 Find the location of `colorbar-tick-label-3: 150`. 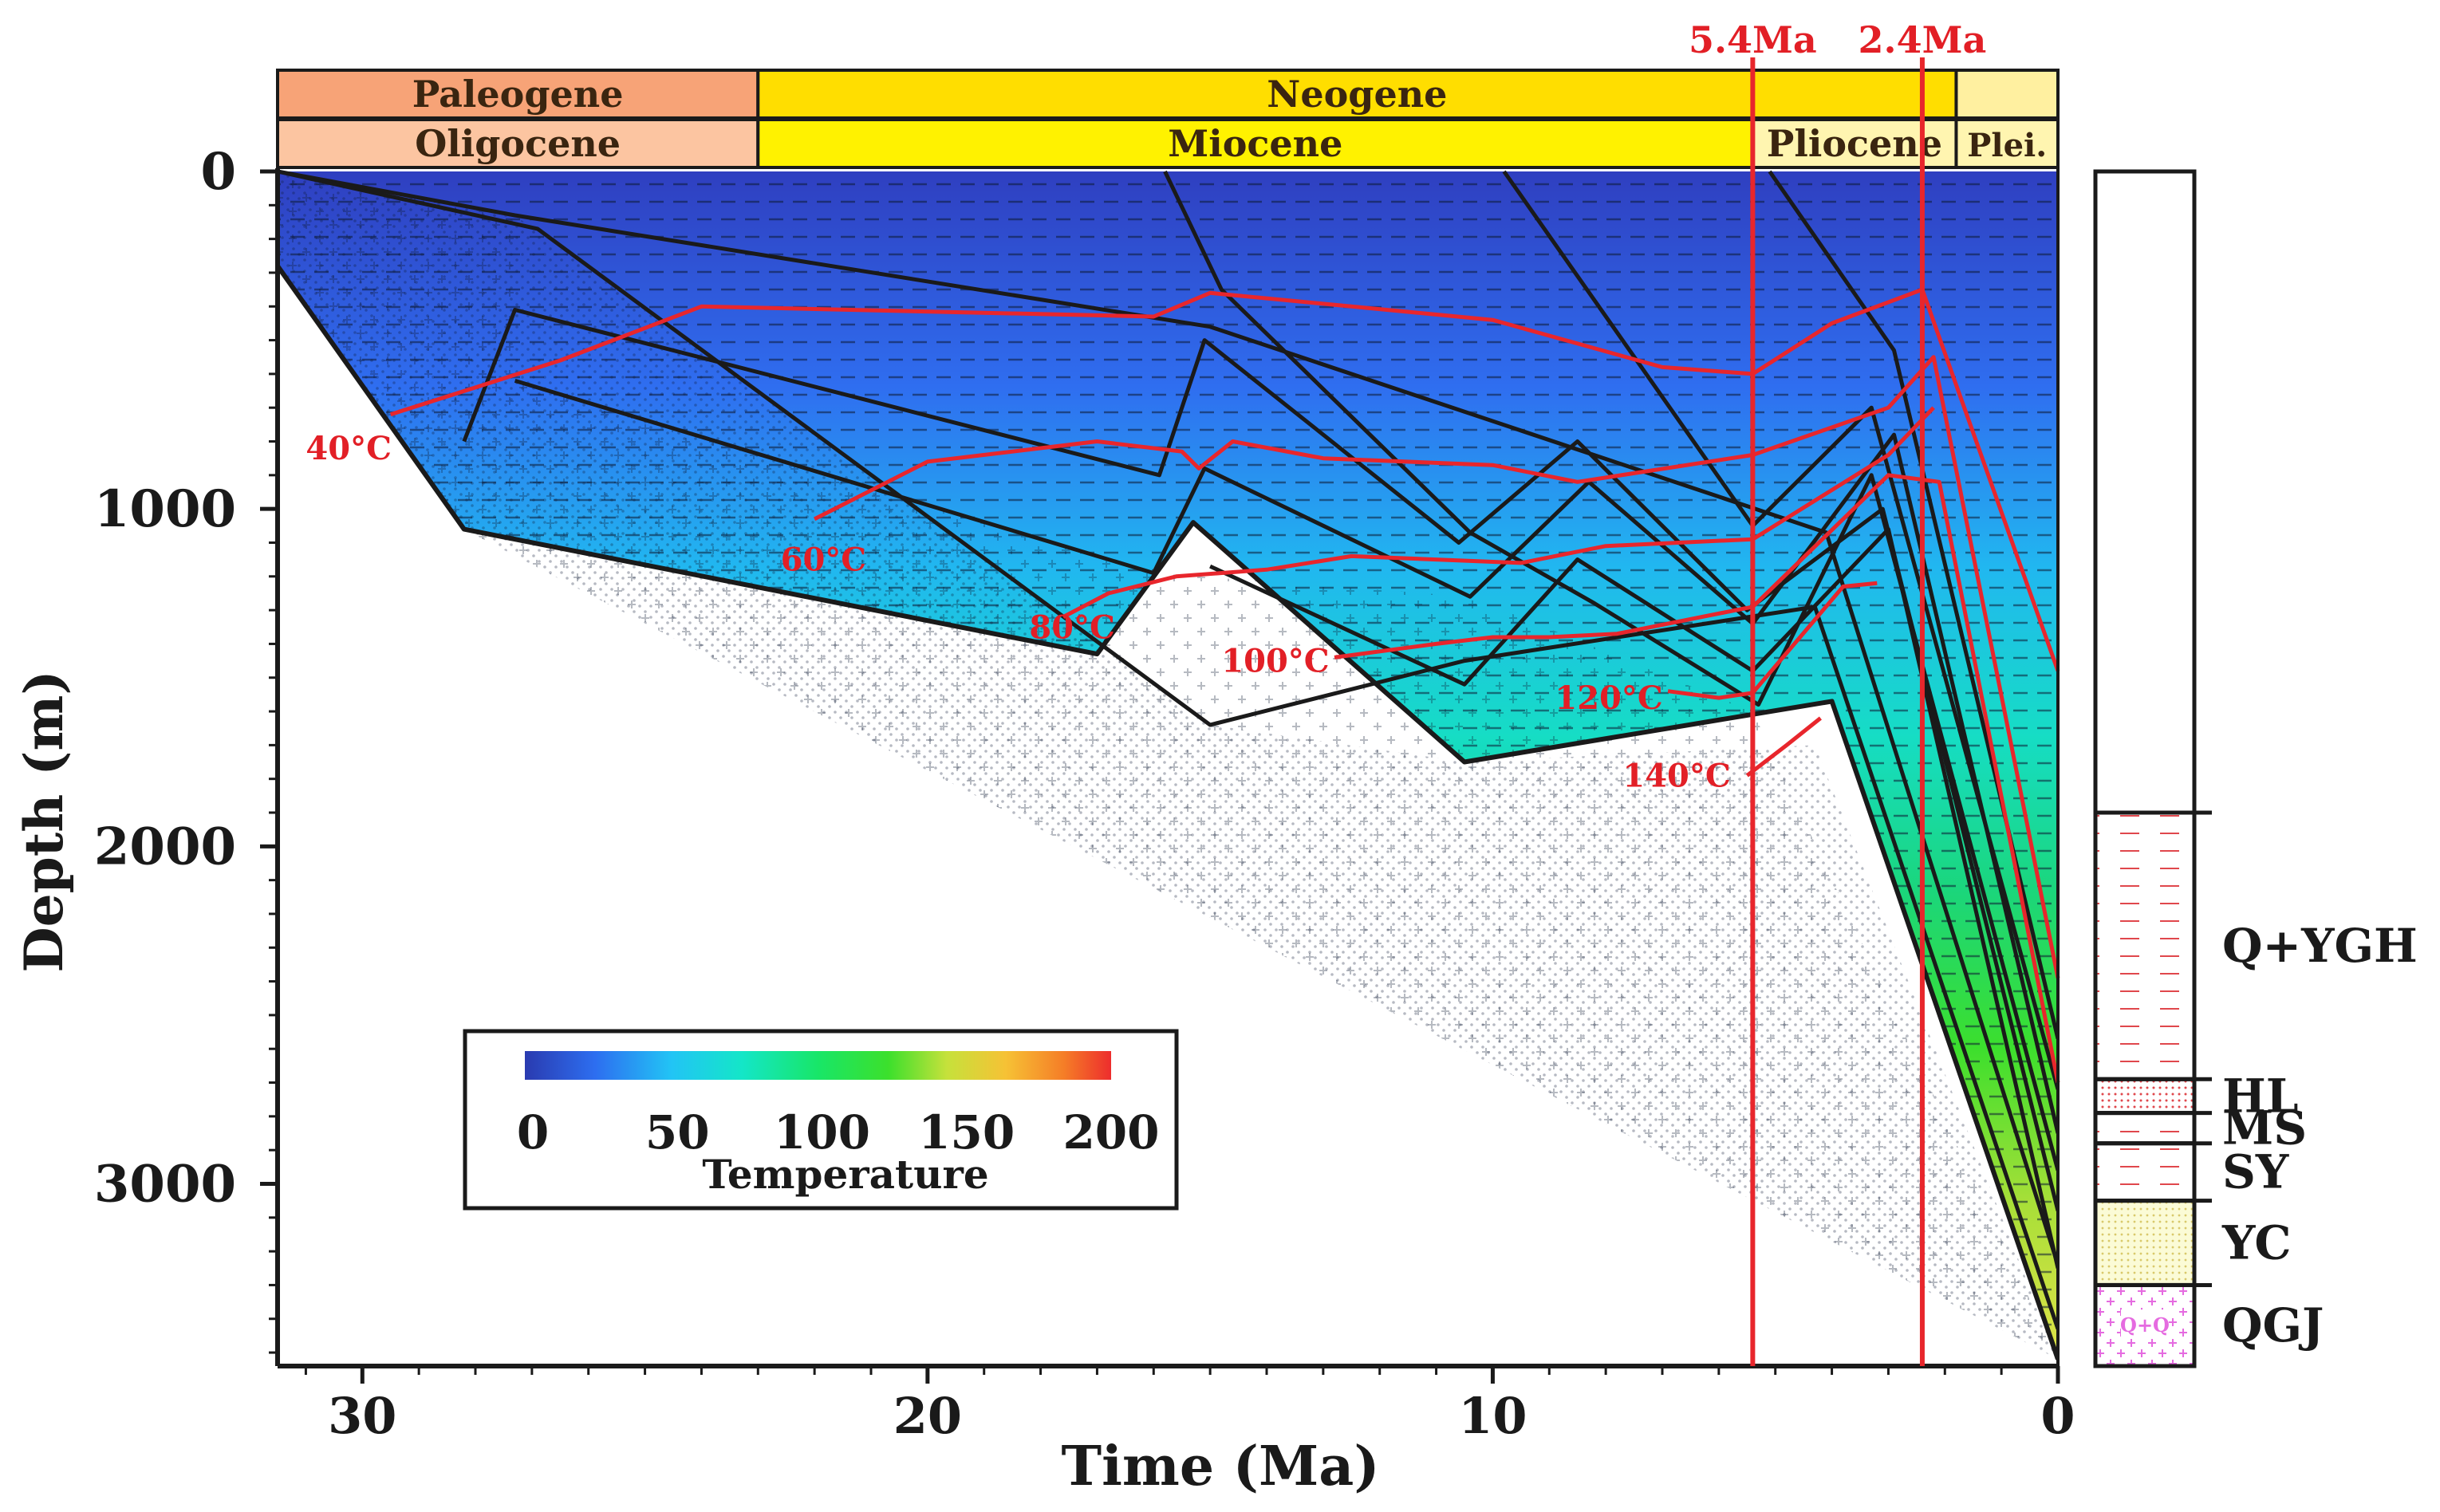

colorbar-tick-label-3: 150 is located at coordinates (966, 1132).